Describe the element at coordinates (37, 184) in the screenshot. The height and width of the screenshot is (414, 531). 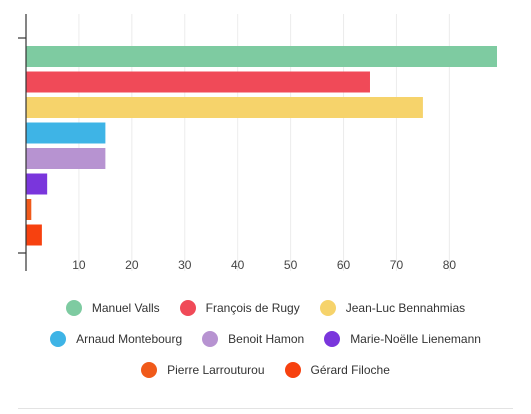
I see `bar-marie-no-lle-lienemann` at that location.